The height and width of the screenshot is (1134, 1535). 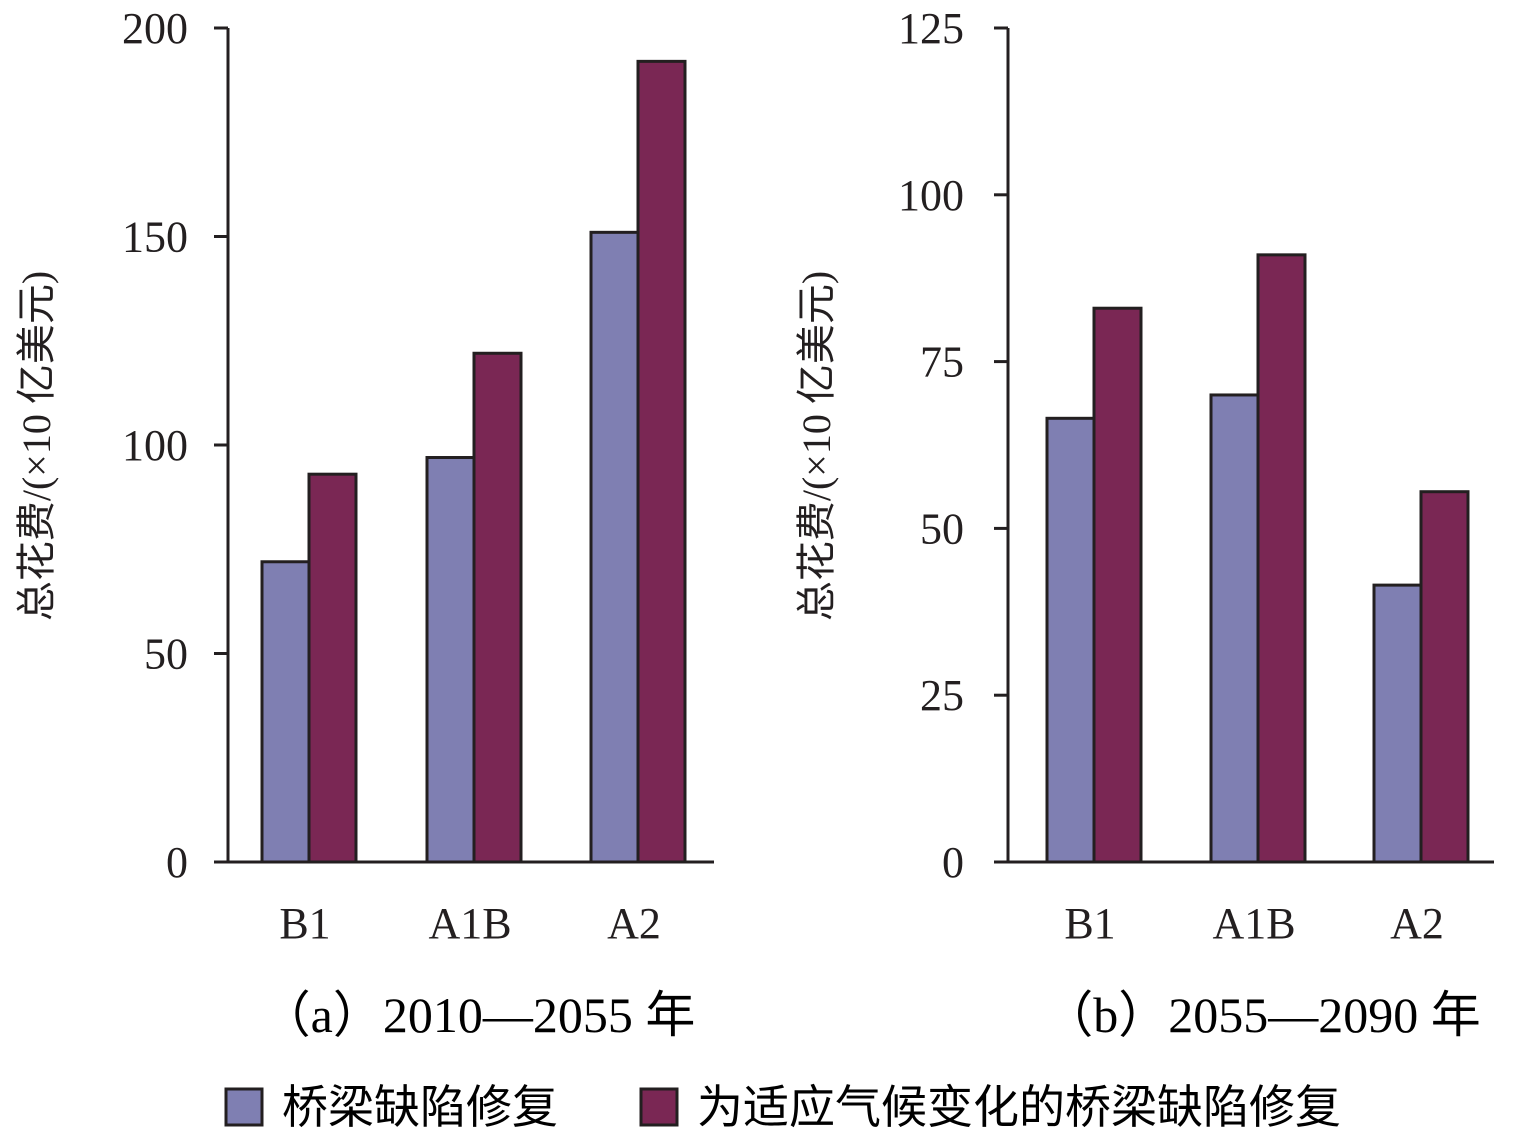 I want to click on y-tick-label: 150, so click(x=155, y=237).